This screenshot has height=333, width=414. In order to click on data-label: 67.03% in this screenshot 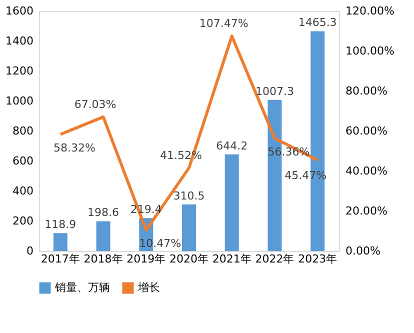, I will do `click(95, 104)`.